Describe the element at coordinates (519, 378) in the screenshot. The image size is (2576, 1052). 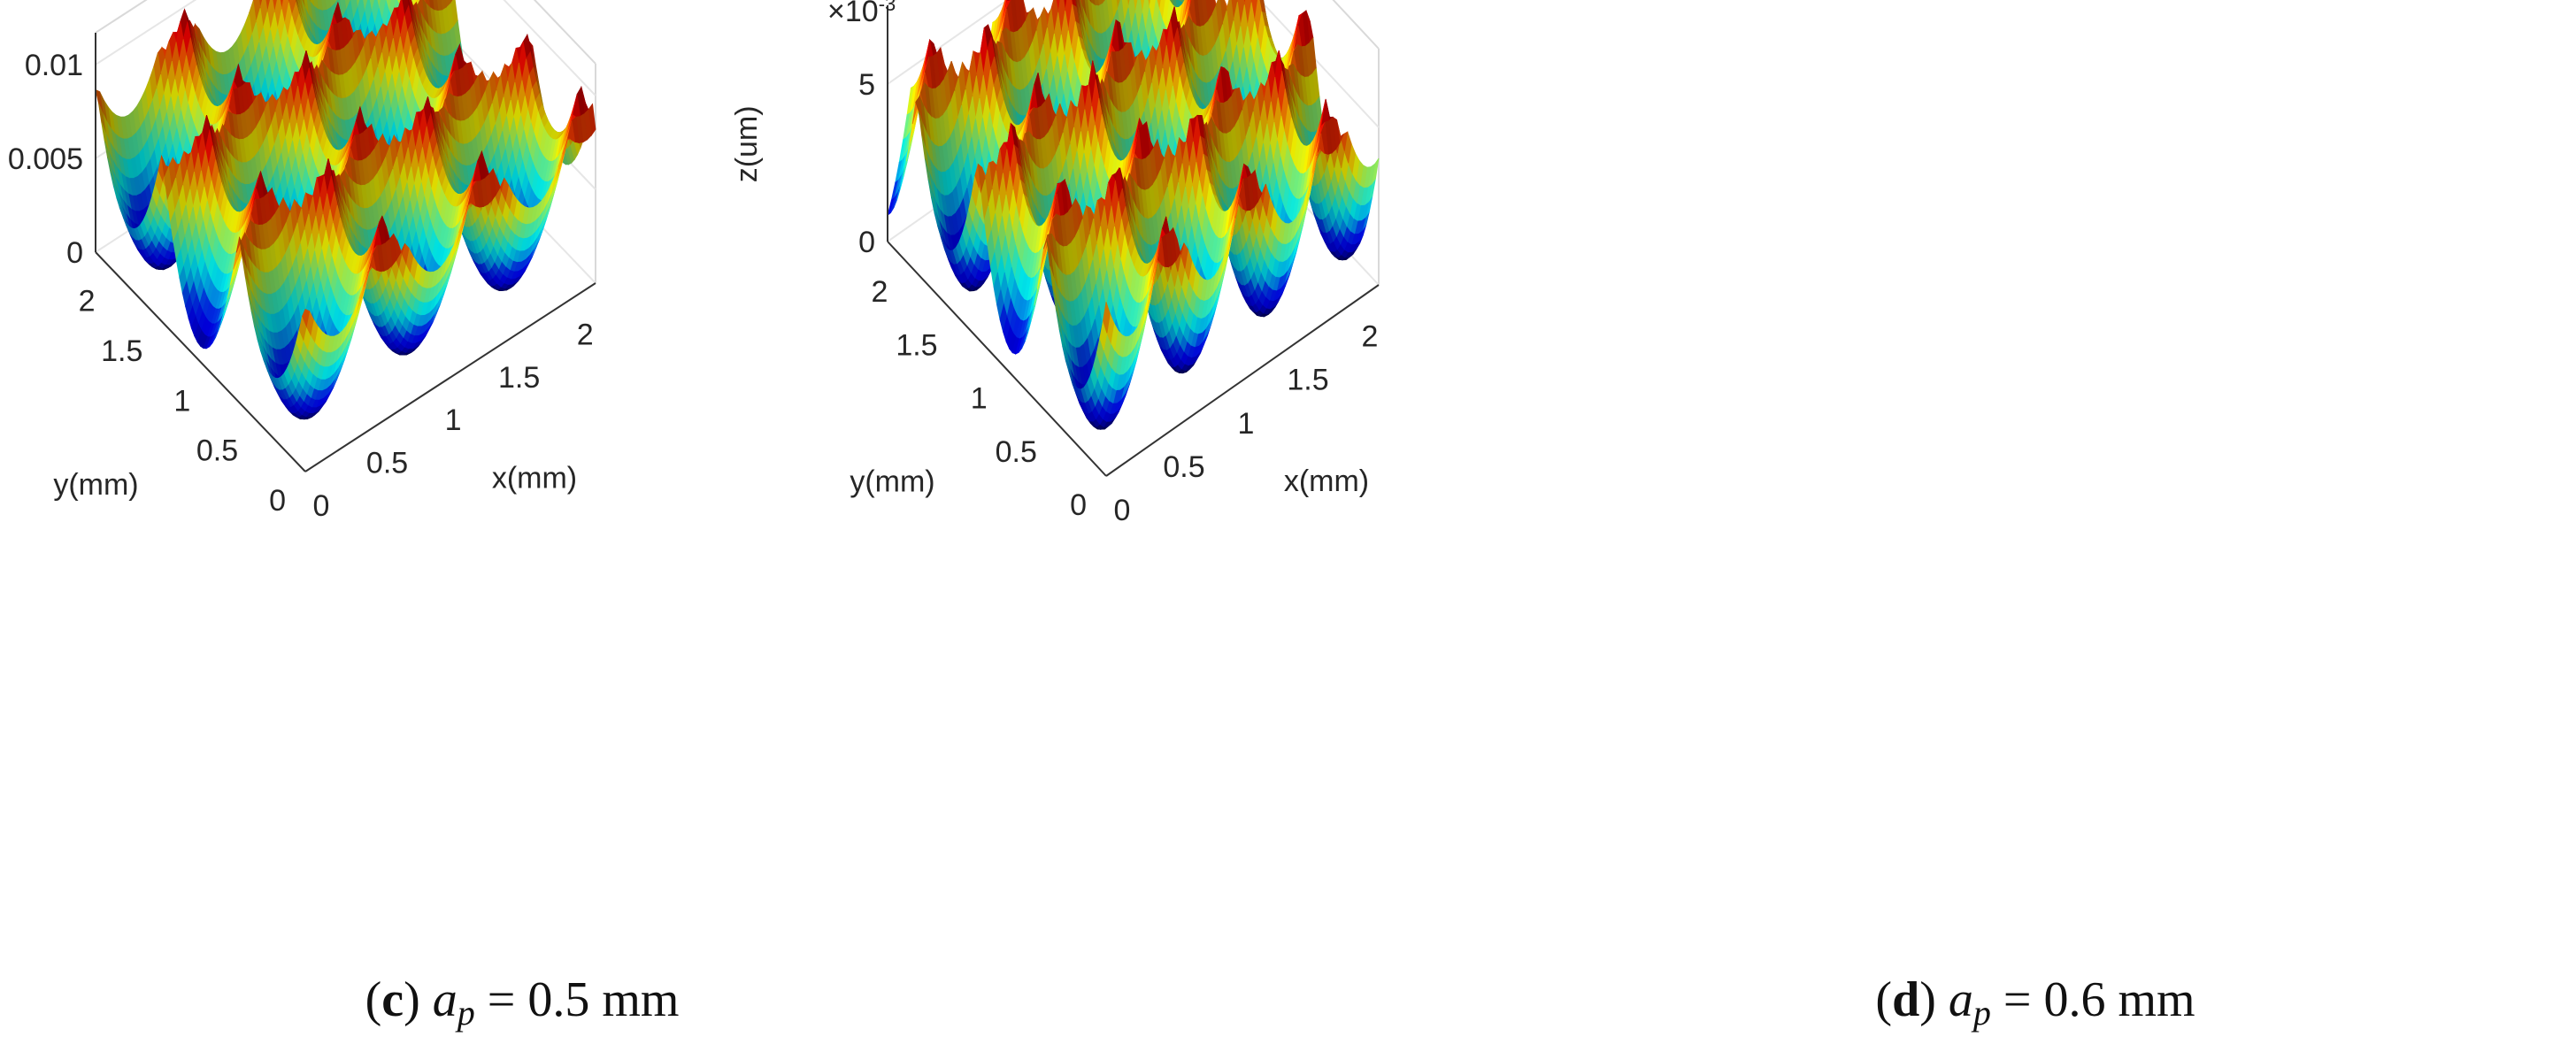
I see `x-tick-label: 1.5` at that location.